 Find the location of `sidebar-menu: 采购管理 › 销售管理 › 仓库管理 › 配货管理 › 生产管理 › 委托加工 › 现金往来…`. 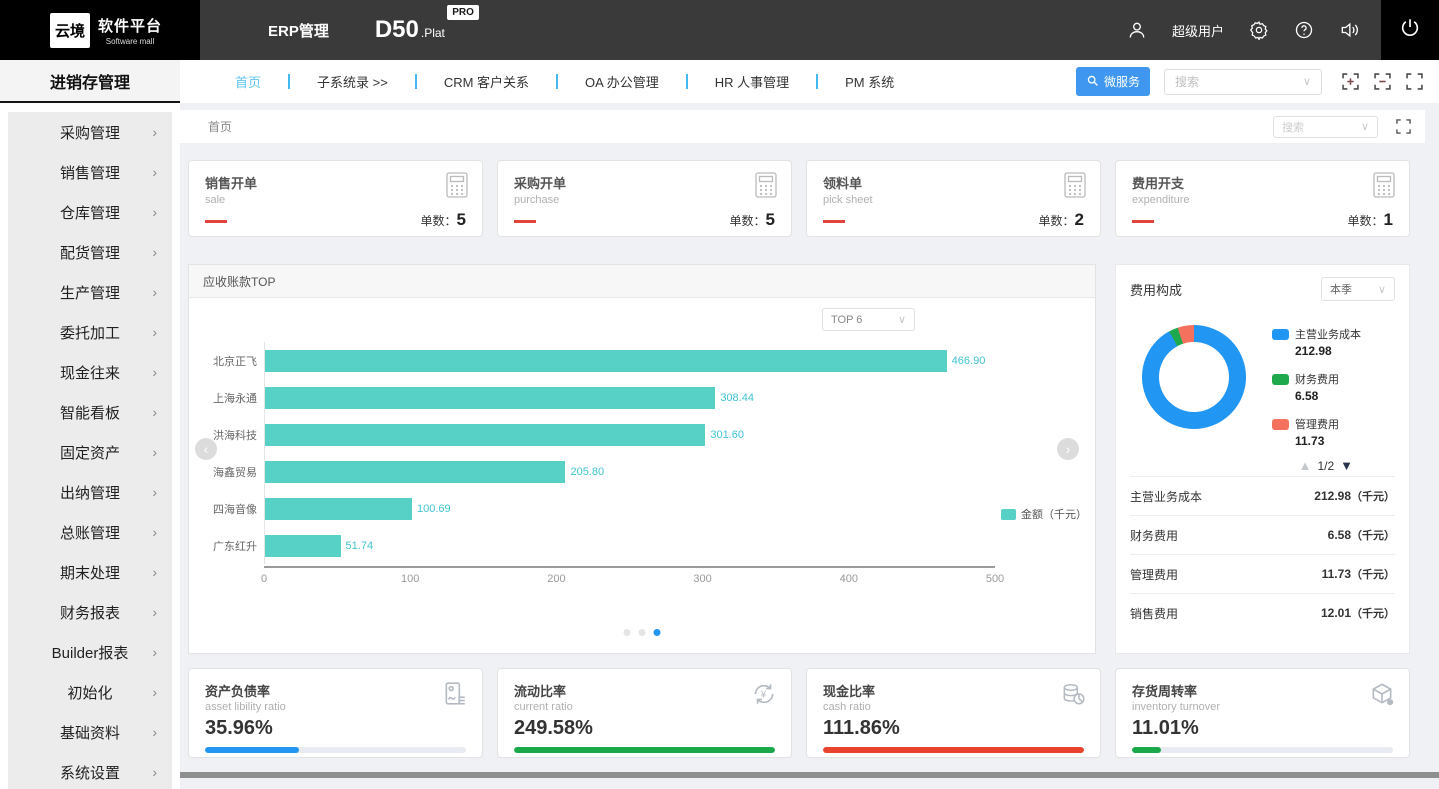

sidebar-menu: 采购管理 › 销售管理 › 仓库管理 › 配货管理 › 生产管理 › 委托加工 › 现金往来… is located at coordinates (90, 450).